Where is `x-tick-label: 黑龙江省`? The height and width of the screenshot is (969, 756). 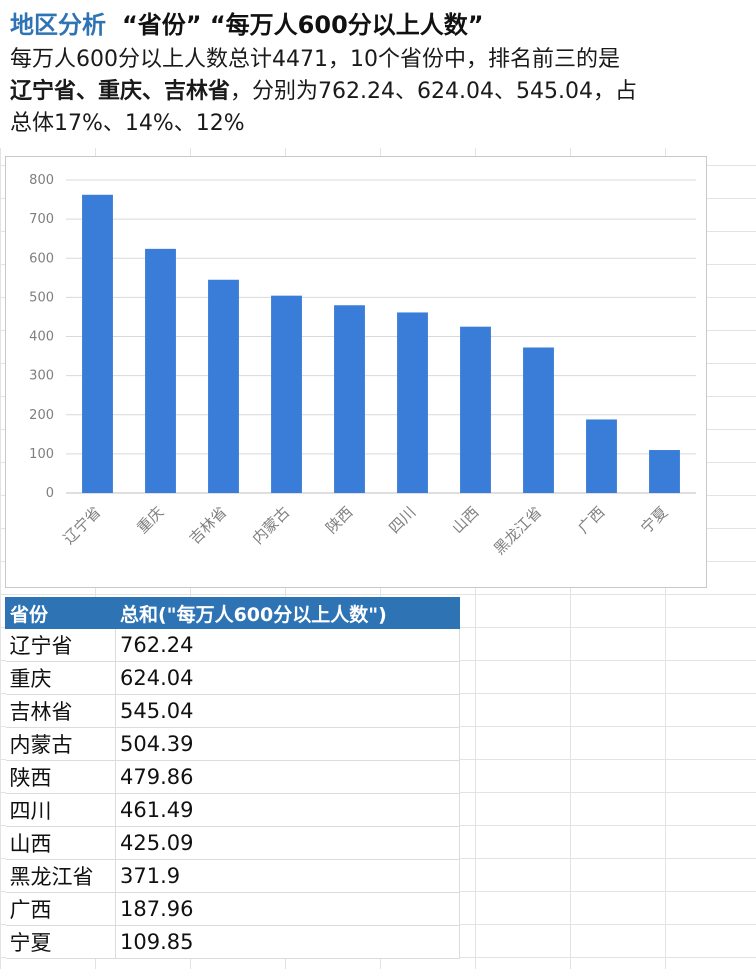 x-tick-label: 黑龙江省 is located at coordinates (517, 530).